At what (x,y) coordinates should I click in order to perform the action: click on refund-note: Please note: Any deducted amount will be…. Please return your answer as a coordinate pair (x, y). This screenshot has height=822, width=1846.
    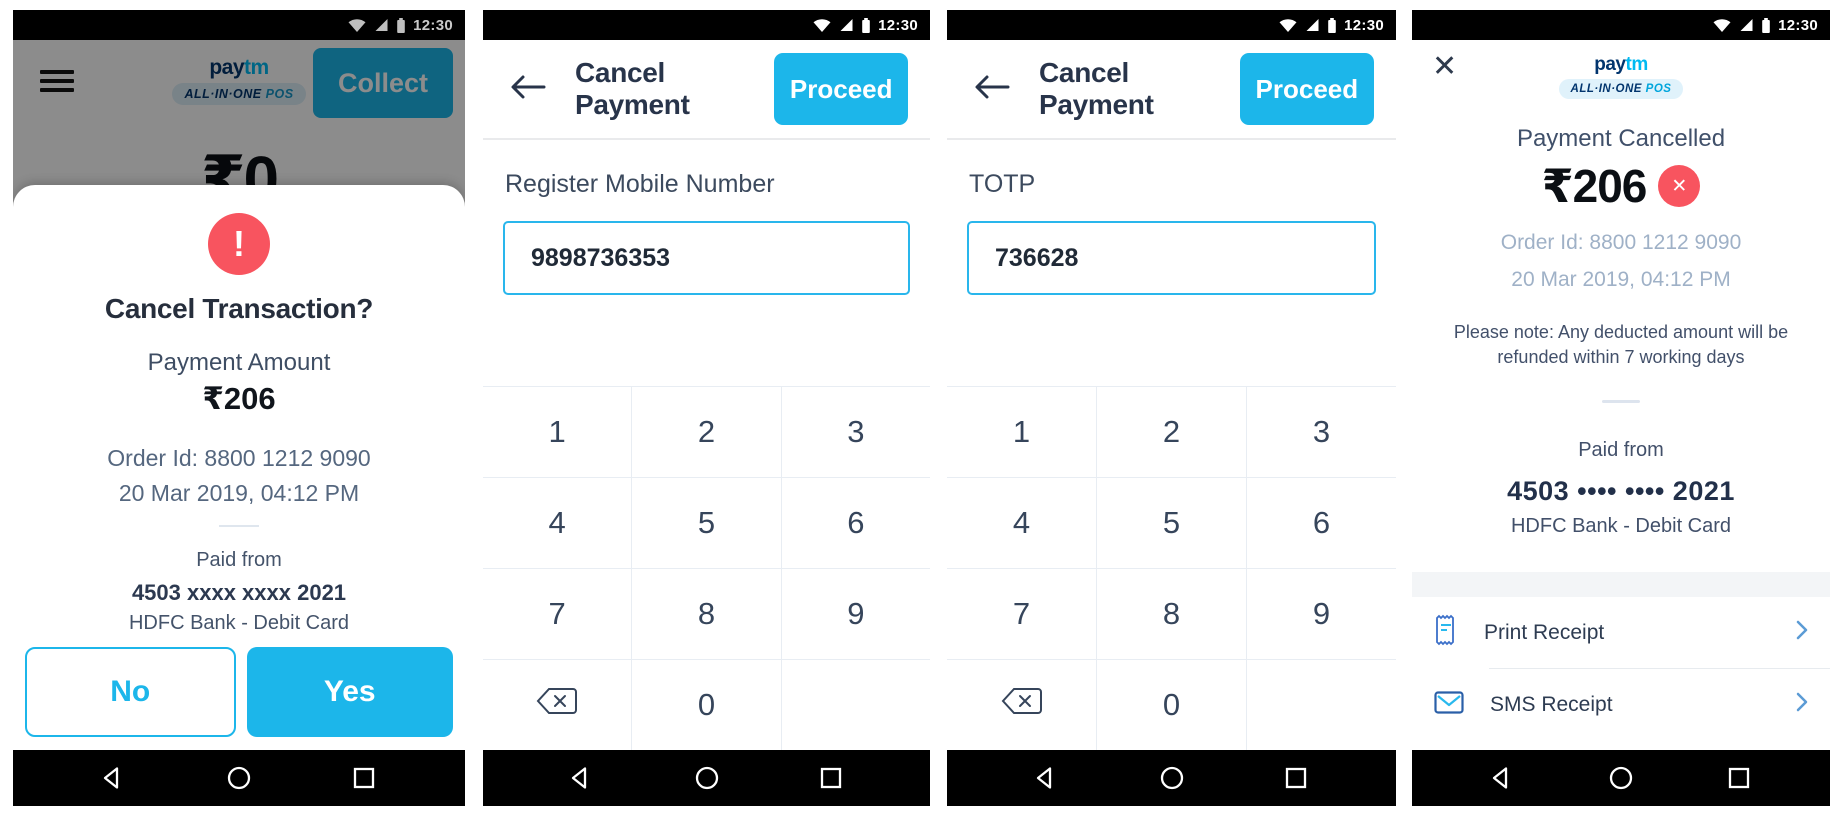
    Looking at the image, I should click on (1621, 345).